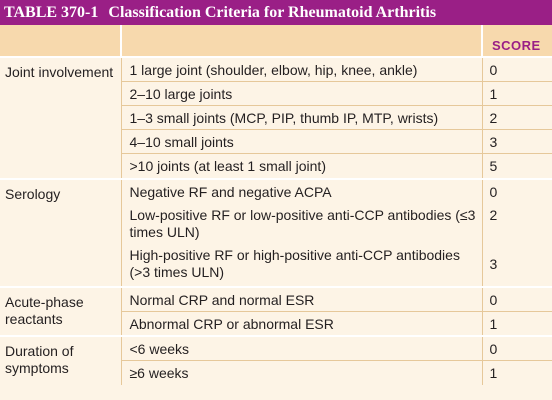  Describe the element at coordinates (61, 232) in the screenshot. I see `criterion-cell: Serology` at that location.